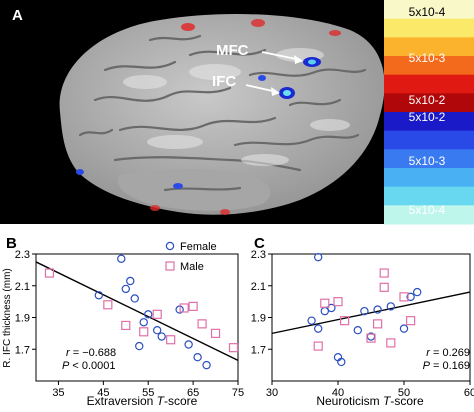  I want to click on gyri-highlights, so click(236, 107).